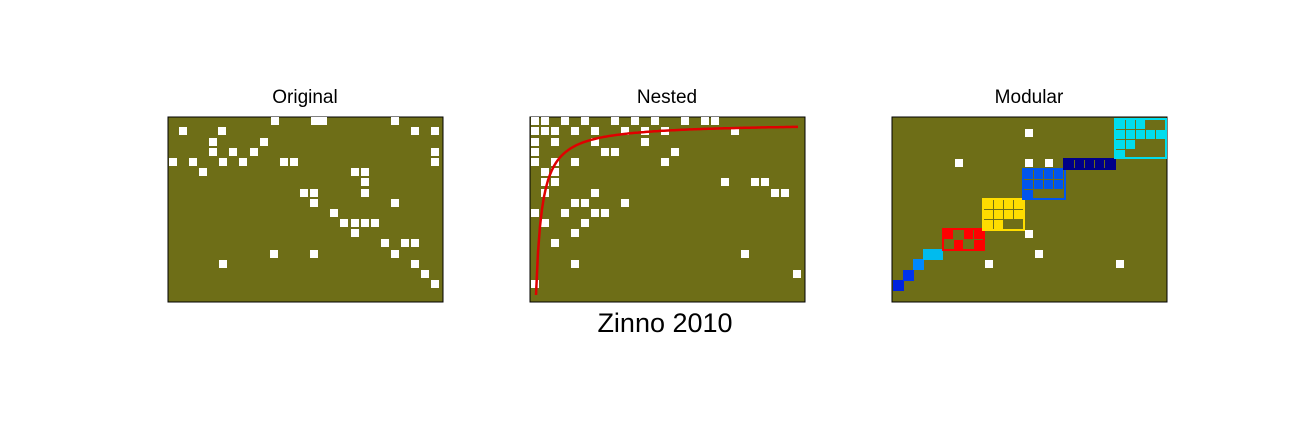 The width and height of the screenshot is (1290, 435). Describe the element at coordinates (1029, 209) in the screenshot. I see `matrix-modular` at that location.